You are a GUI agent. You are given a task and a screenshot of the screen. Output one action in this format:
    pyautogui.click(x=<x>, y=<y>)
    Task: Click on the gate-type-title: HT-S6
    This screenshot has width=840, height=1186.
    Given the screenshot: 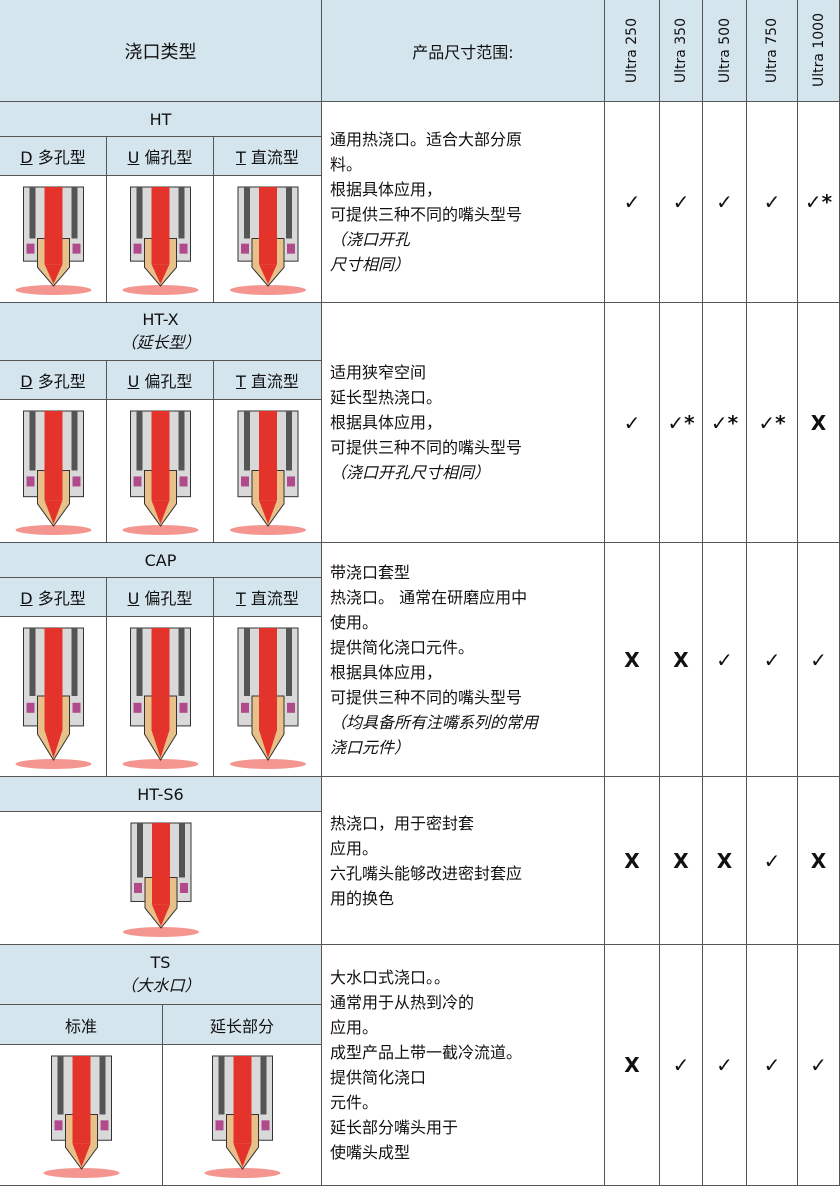 What is the action you would take?
    pyautogui.click(x=161, y=794)
    